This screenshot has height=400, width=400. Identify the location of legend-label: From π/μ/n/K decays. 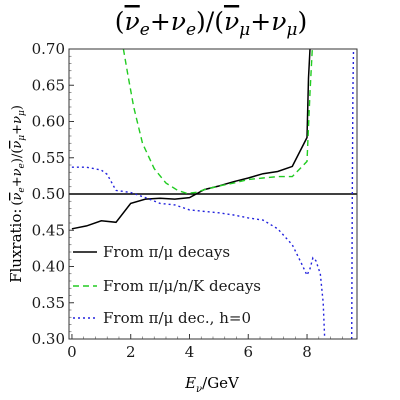
(182, 286).